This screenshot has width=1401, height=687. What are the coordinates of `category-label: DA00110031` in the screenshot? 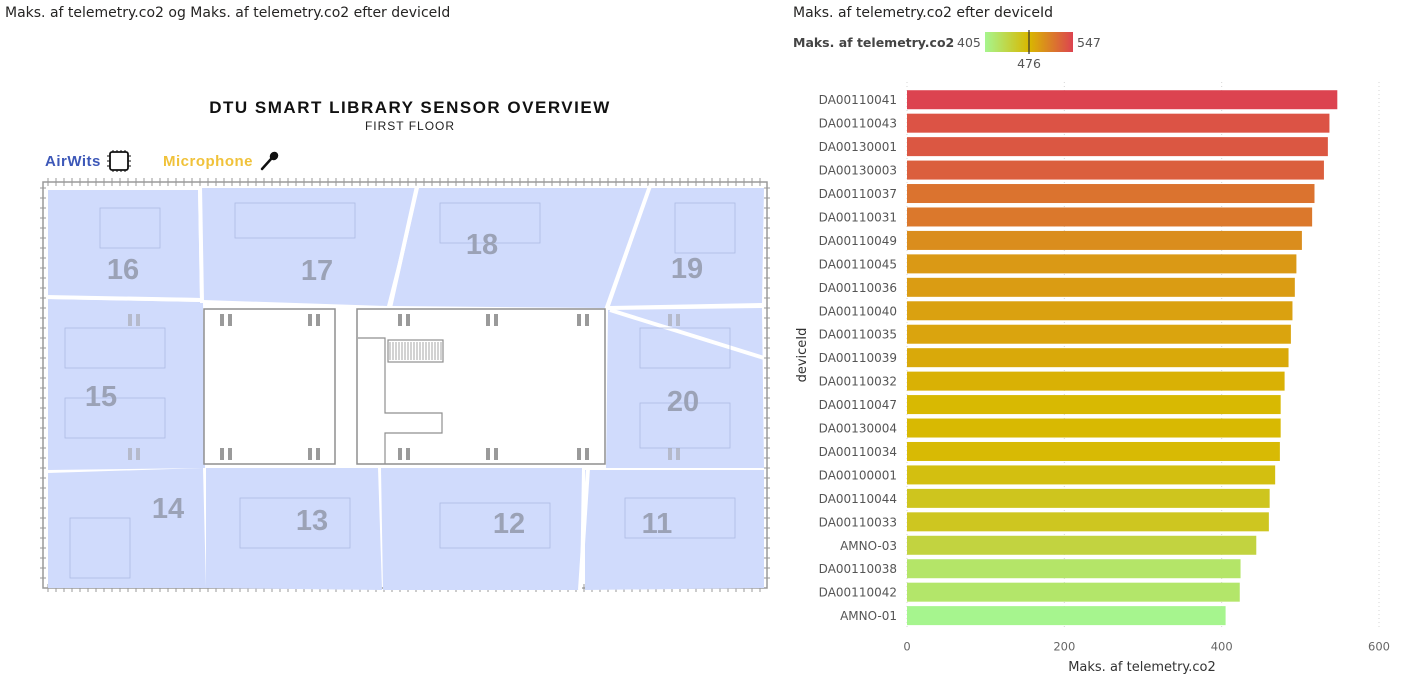 It's located at (858, 217).